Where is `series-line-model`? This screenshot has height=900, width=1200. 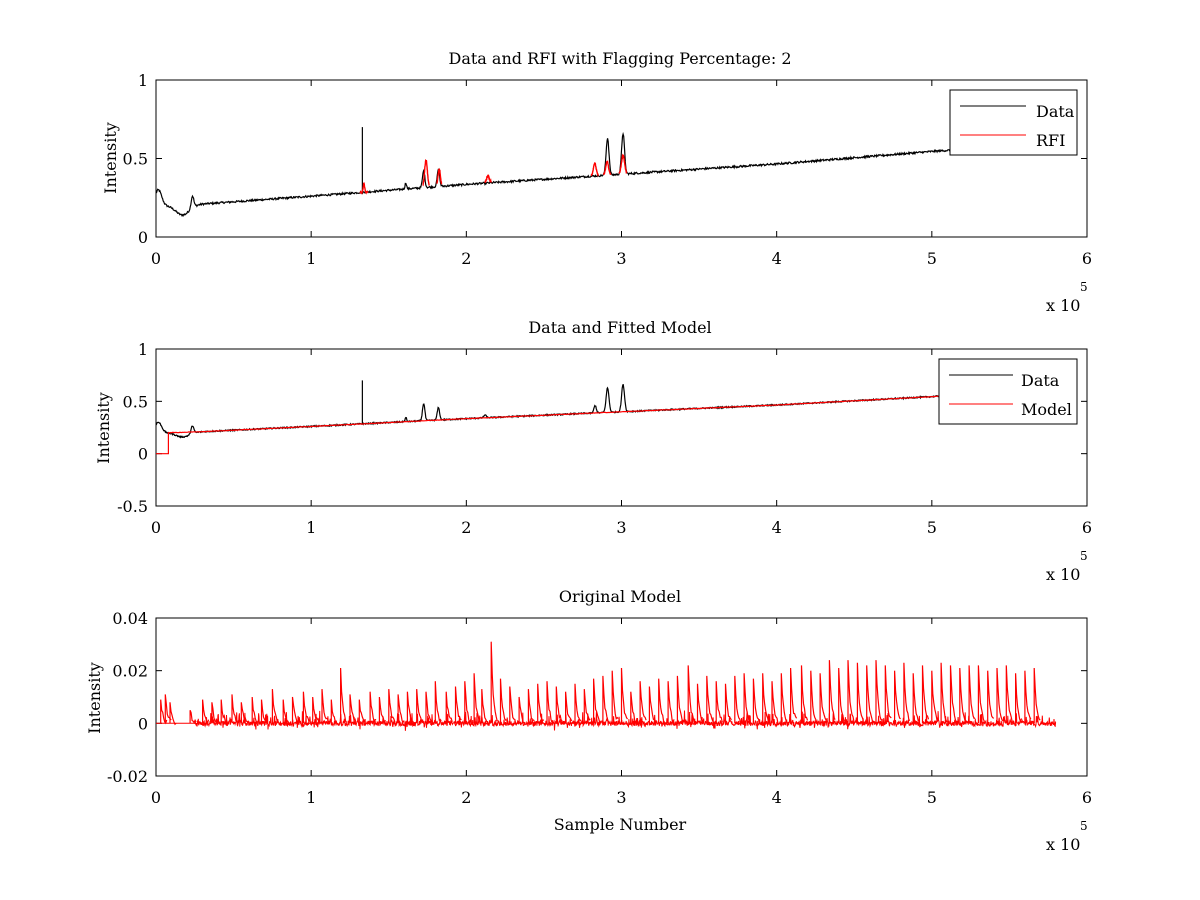 series-line-model is located at coordinates (548, 425).